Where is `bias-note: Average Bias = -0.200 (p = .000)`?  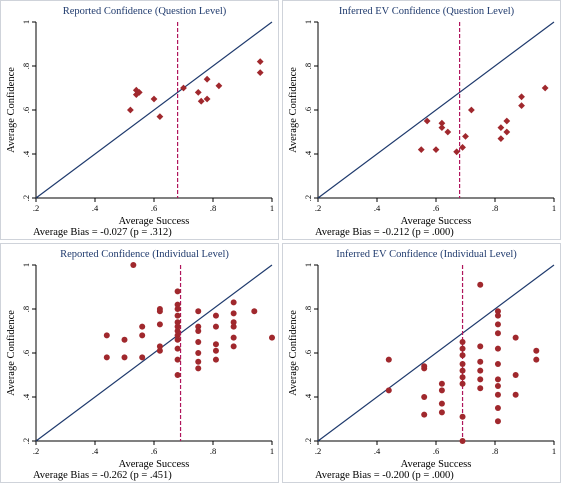 bias-note: Average Bias = -0.200 (p = .000) is located at coordinates (384, 475).